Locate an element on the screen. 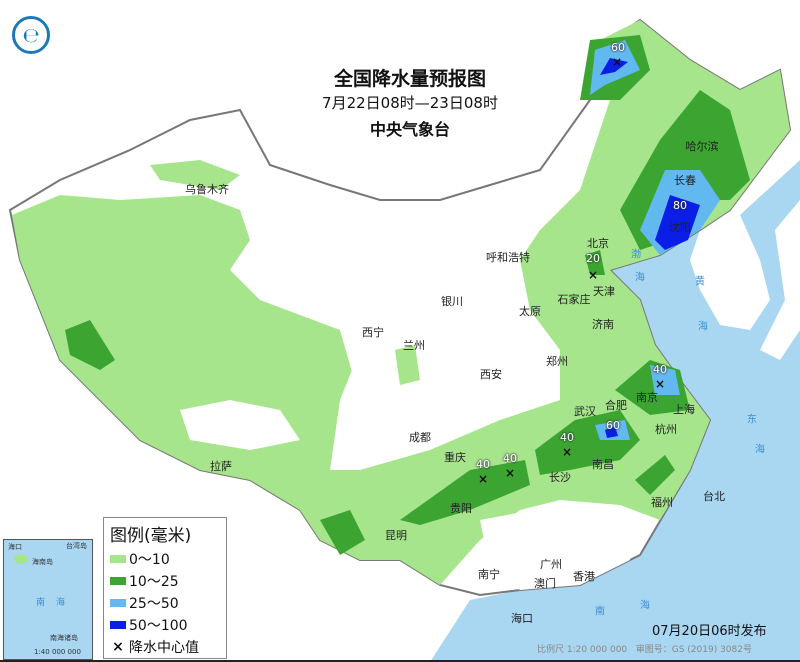  inset-label: 南海诸岛 is located at coordinates (64, 638).